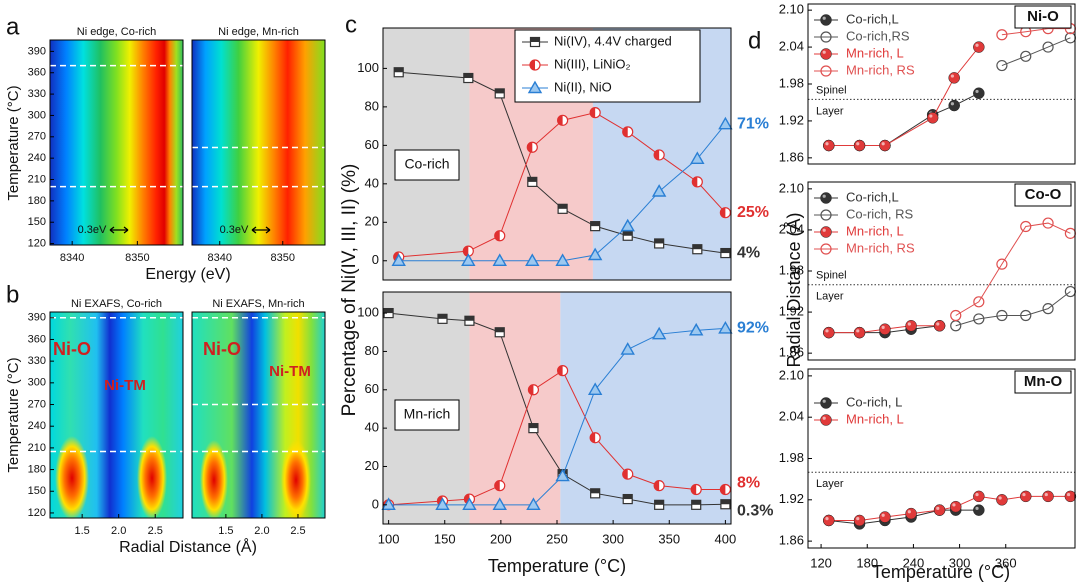 This screenshot has width=1080, height=583. What do you see at coordinates (37, 339) in the screenshot?
I see `y-tick-label: 360` at bounding box center [37, 339].